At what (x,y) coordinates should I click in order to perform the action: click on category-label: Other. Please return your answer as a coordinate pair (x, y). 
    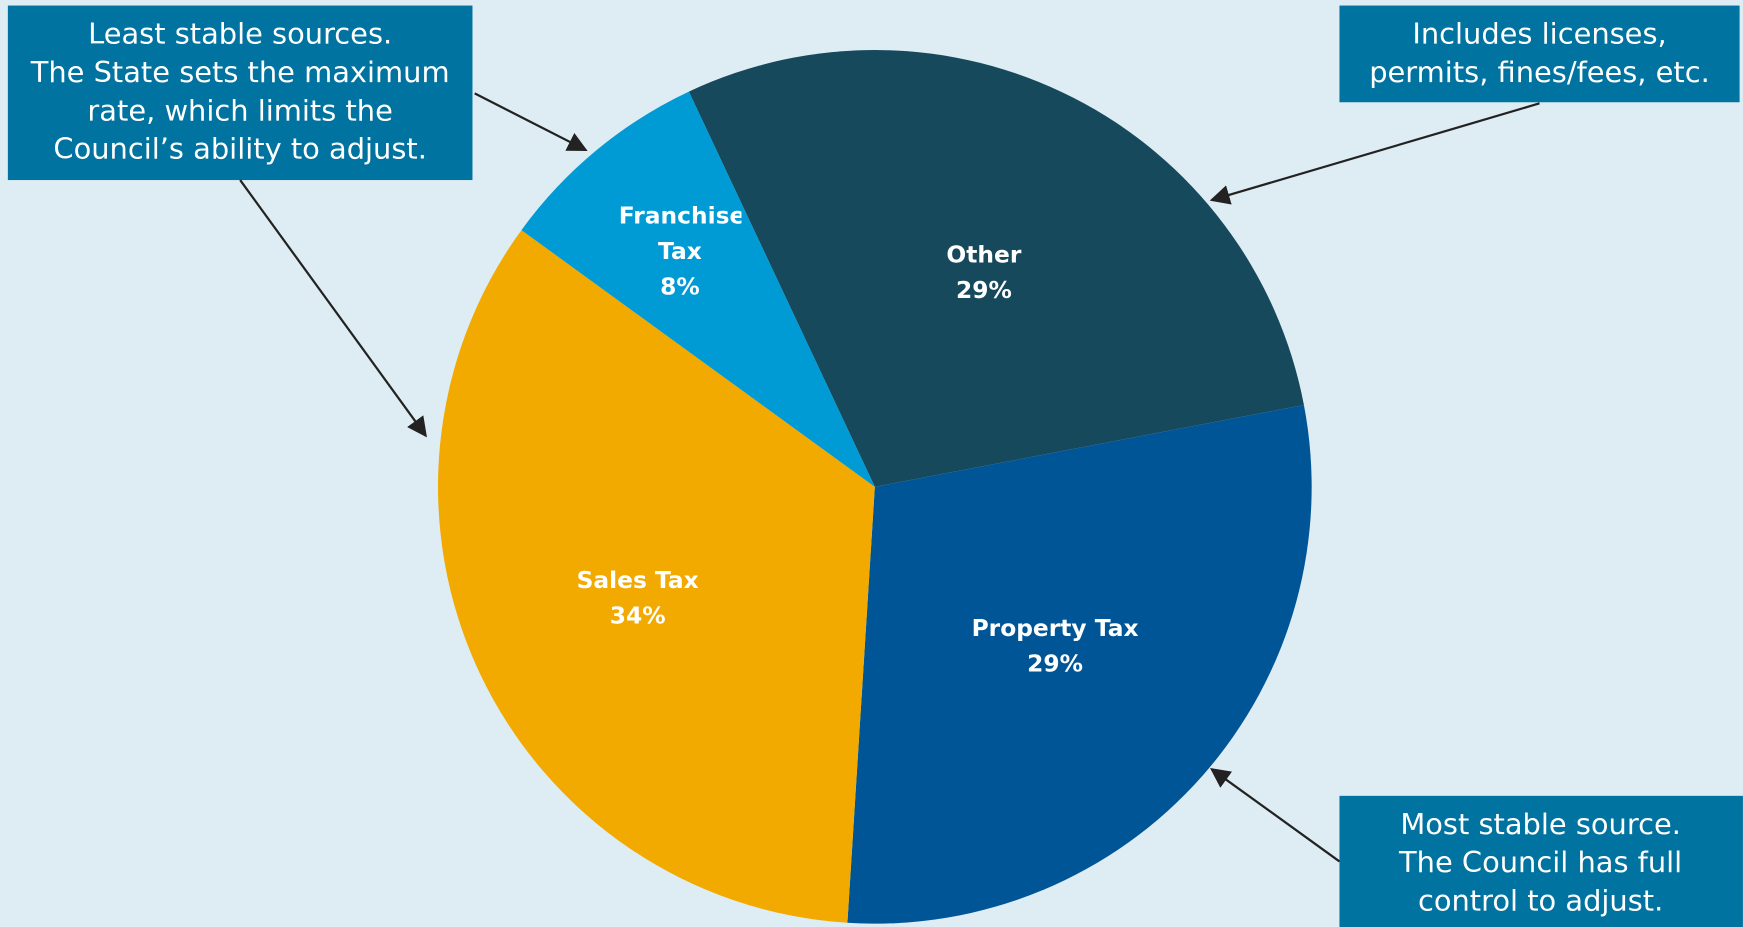
    Looking at the image, I should click on (984, 255).